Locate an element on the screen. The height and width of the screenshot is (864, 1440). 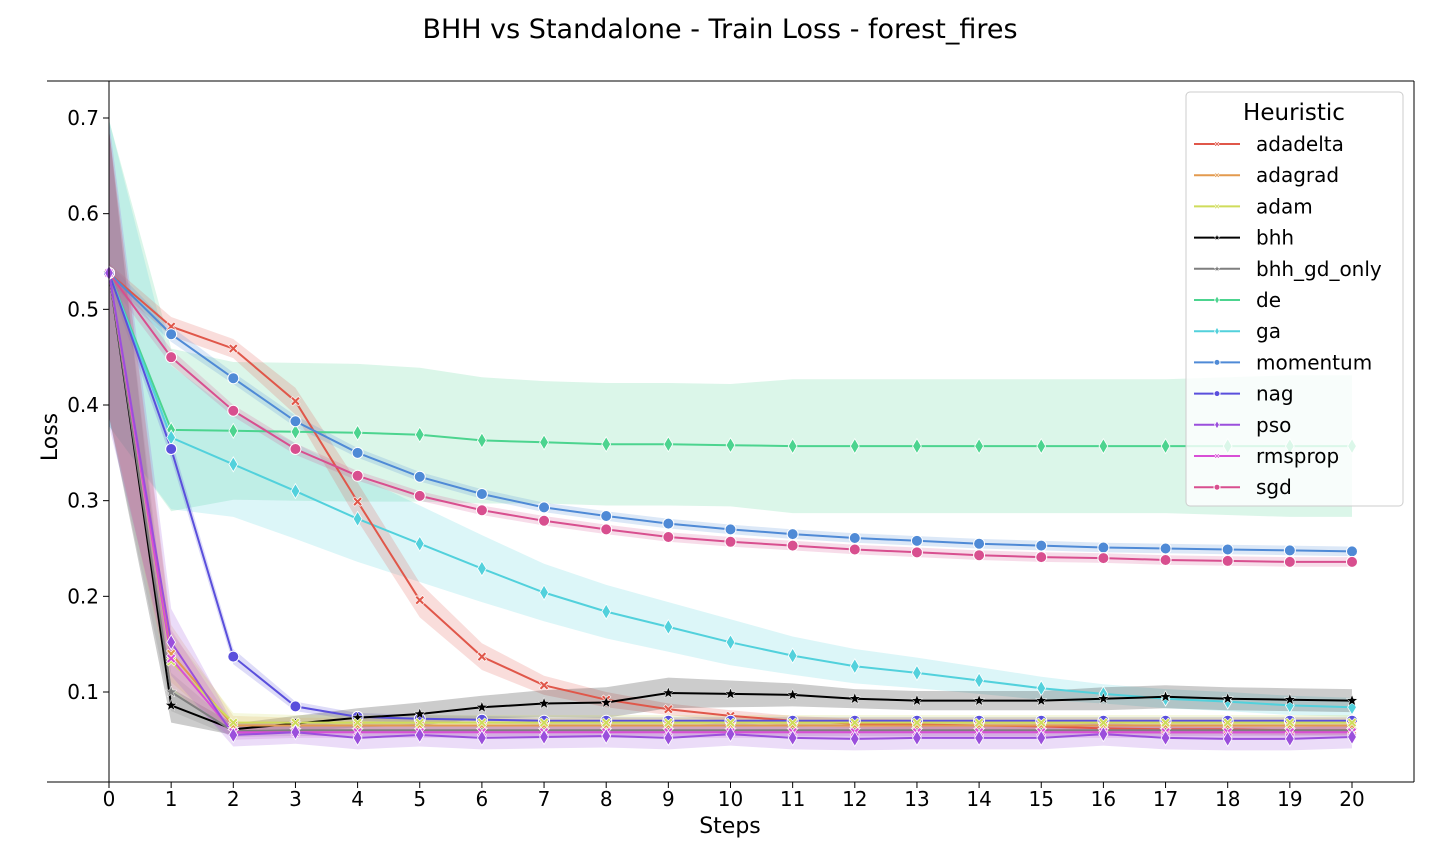
x-tick-label: 13 is located at coordinates (916, 799).